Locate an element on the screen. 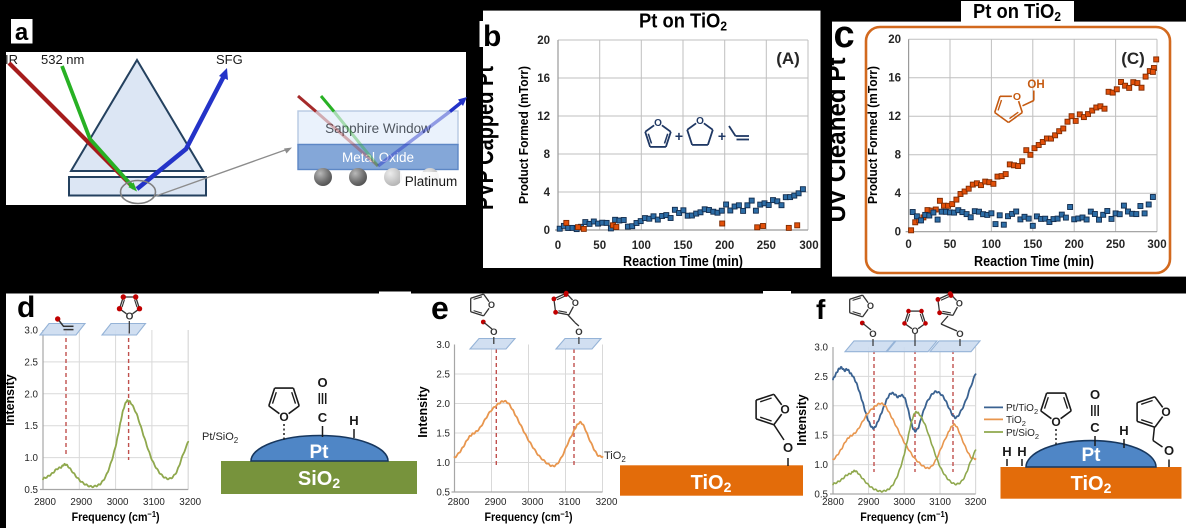 This screenshot has height=528, width=1186. svg-text: a is located at coordinates (22, 32).